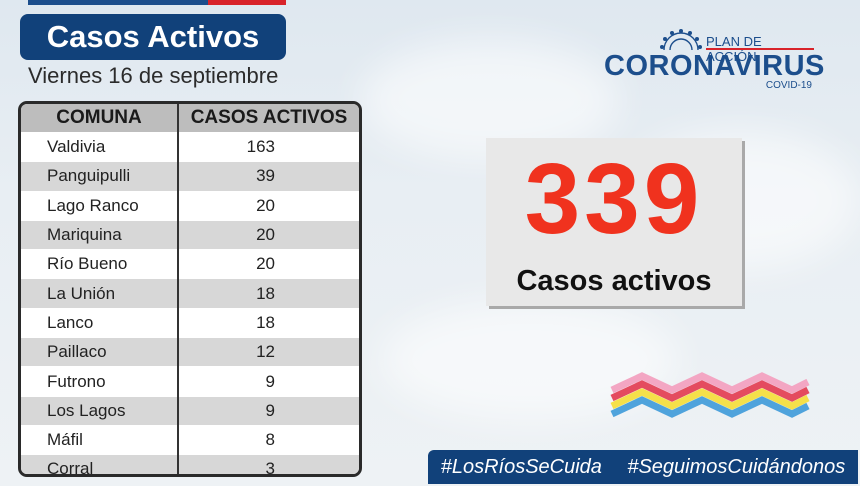  What do you see at coordinates (714, 66) in the screenshot?
I see `coronavirus-wordmark: CORONAVIRUS` at bounding box center [714, 66].